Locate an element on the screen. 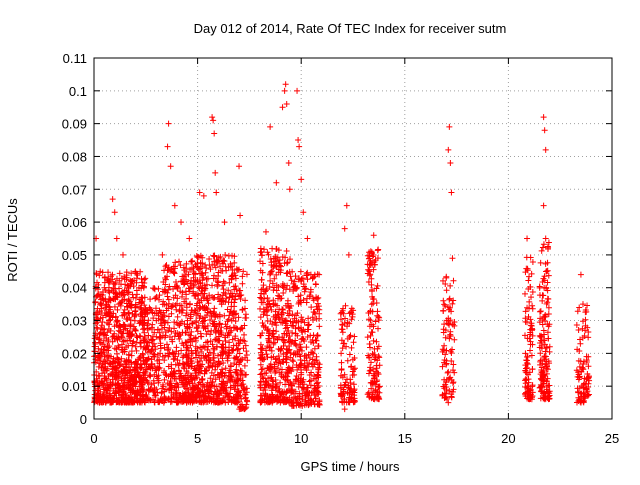 The height and width of the screenshot is (485, 640). y-tick-label: 0.1 is located at coordinates (78, 91).